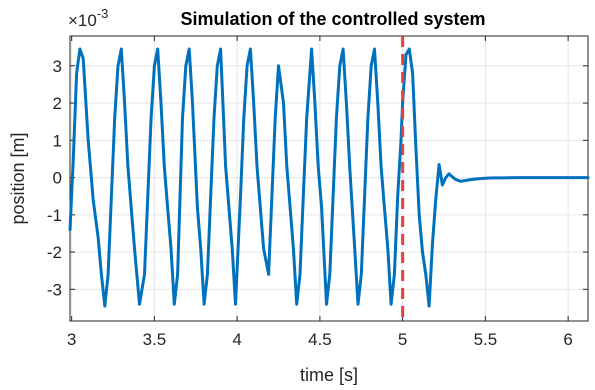 This screenshot has height=390, width=595. Describe the element at coordinates (54, 289) in the screenshot. I see `y-tick-label: -3` at that location.